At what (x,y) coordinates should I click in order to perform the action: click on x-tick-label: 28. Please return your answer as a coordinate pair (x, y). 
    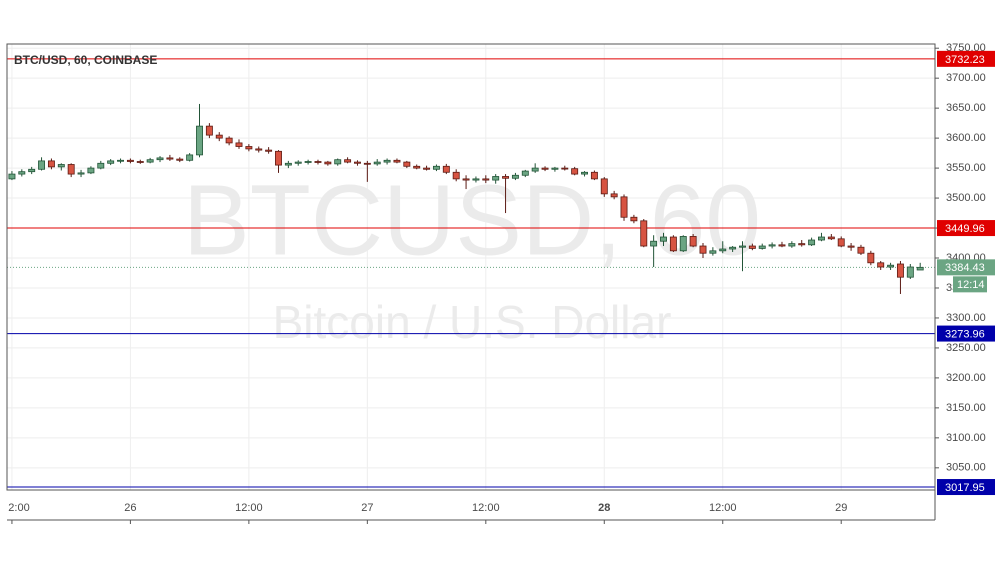
    Looking at the image, I should click on (604, 508).